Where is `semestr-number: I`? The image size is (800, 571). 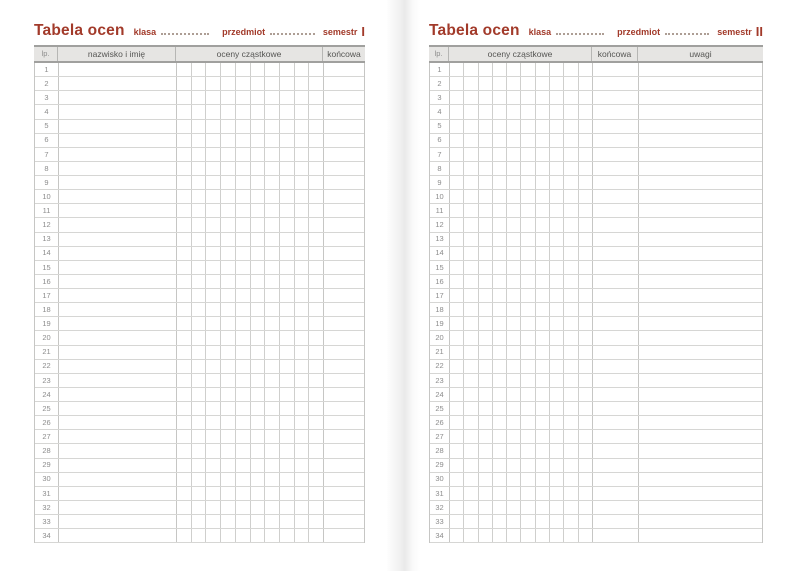 semestr-number: I is located at coordinates (363, 31).